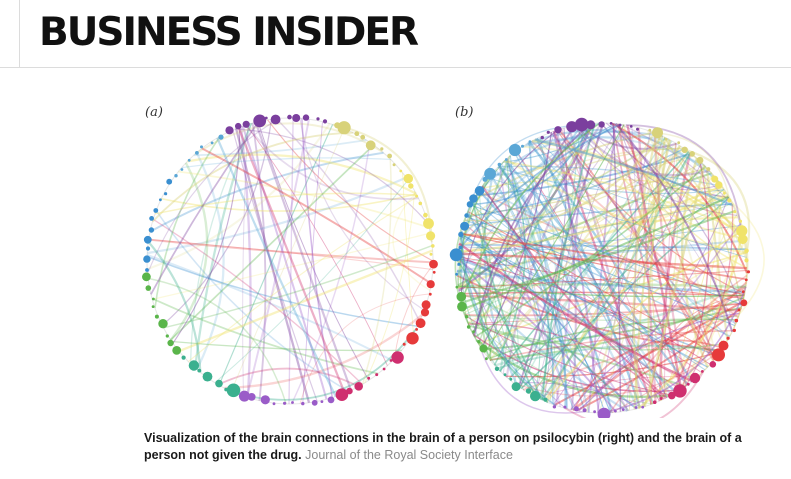  I want to click on caption-source: Journal of the Royal Society Interface, so click(409, 455).